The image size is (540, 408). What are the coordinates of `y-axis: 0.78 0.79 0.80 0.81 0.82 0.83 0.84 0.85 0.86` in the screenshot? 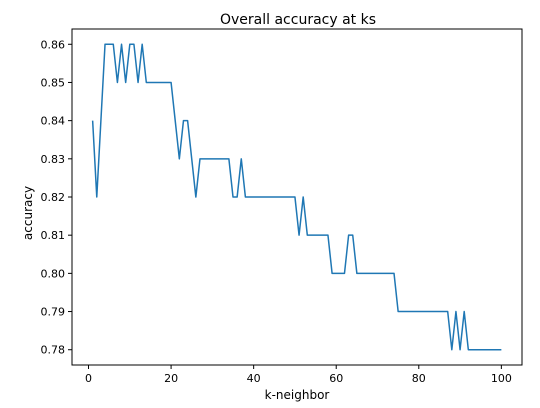 It's located at (56, 197).